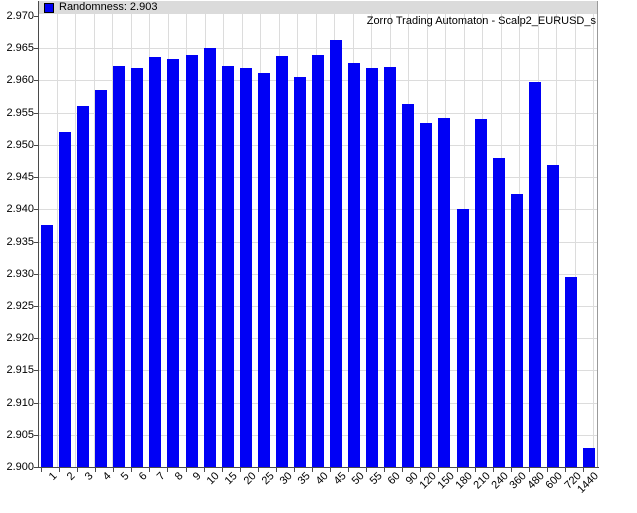 The image size is (637, 513). Describe the element at coordinates (213, 479) in the screenshot. I see `x-axis-tick-label: 10` at that location.